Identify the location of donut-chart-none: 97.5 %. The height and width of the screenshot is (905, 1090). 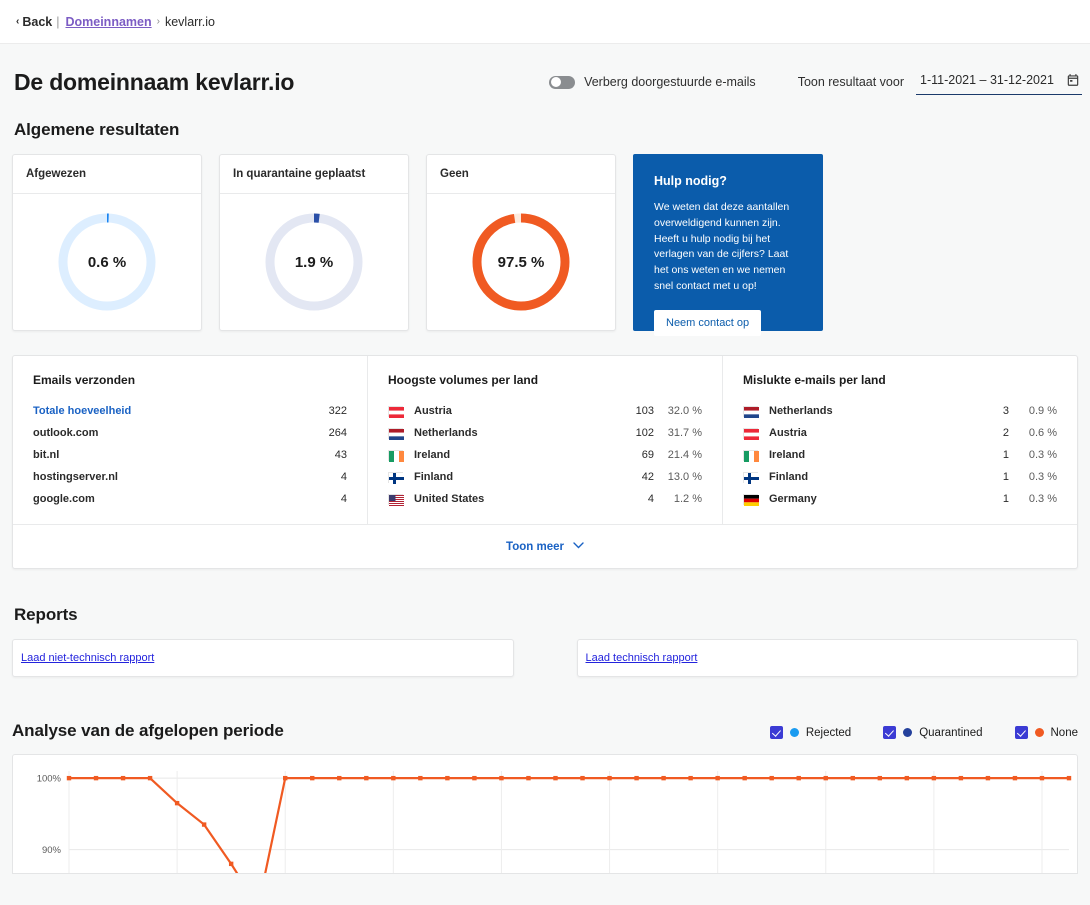
(521, 262).